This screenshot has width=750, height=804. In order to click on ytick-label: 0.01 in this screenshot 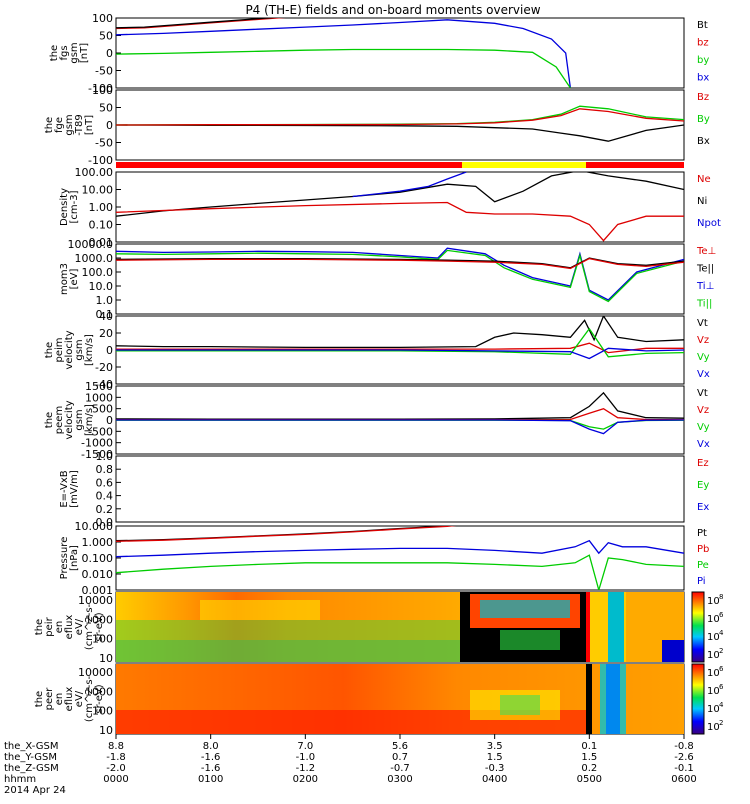, I will do `click(101, 242)`.